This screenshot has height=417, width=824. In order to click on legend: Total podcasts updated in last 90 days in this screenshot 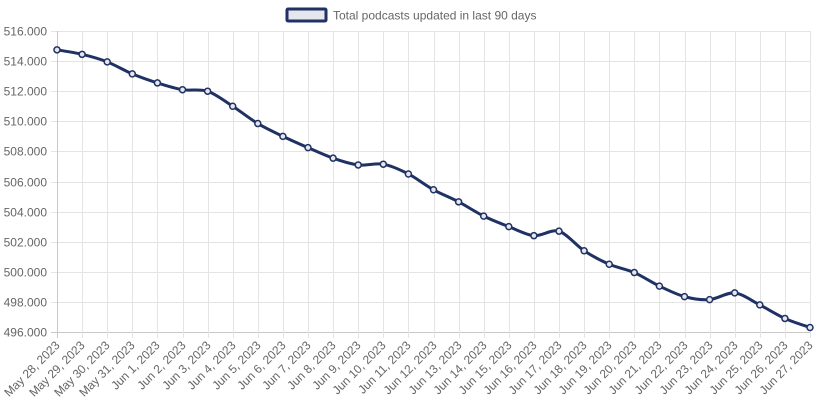, I will do `click(410, 15)`.